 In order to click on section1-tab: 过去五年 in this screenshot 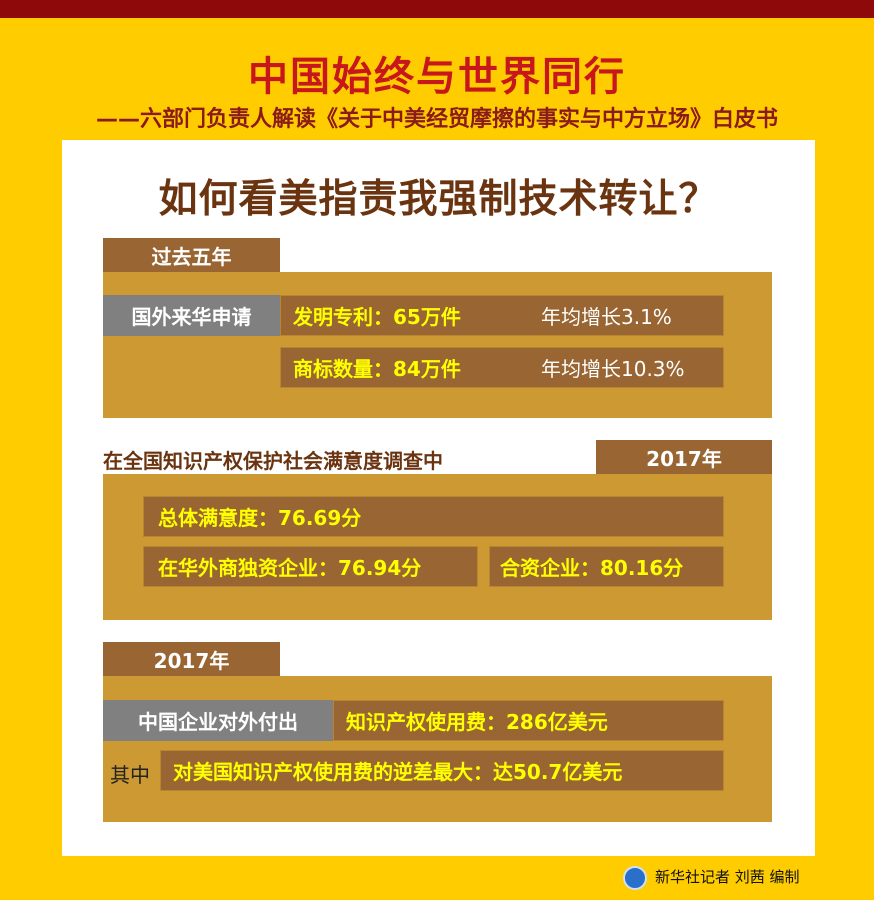, I will do `click(191, 255)`.